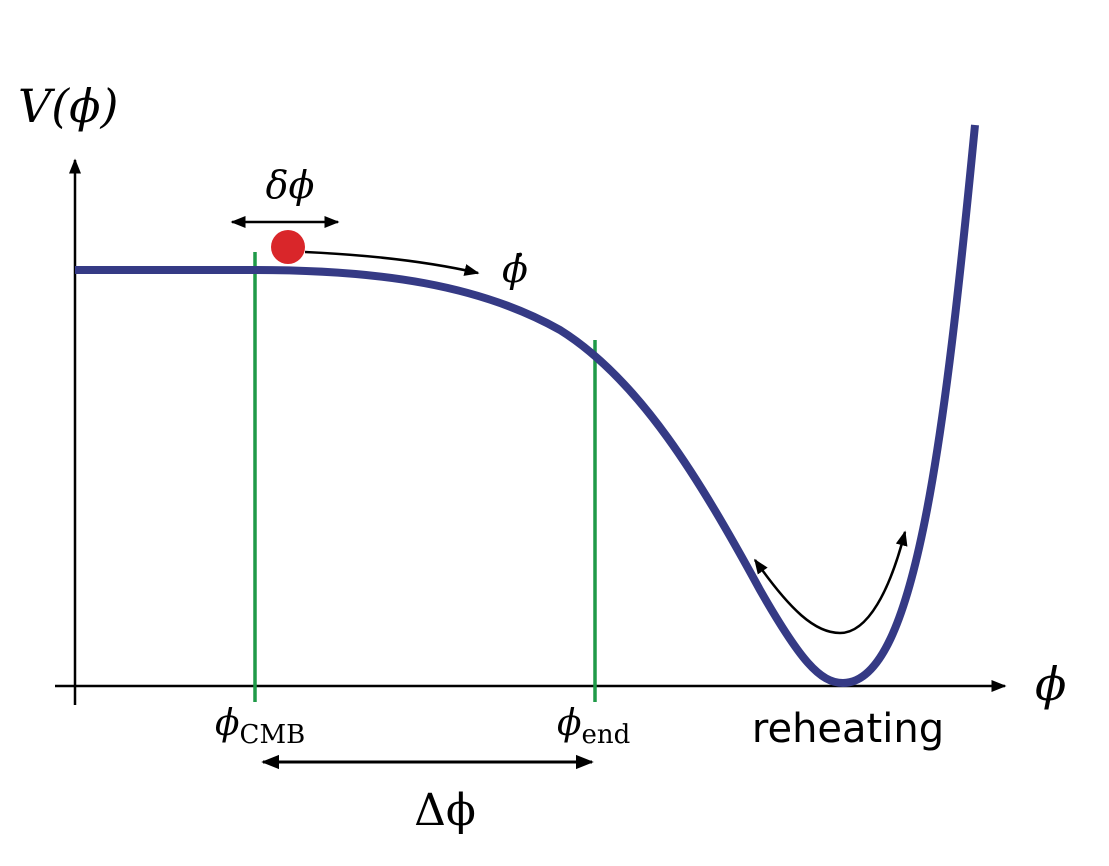  Describe the element at coordinates (68, 106) in the screenshot. I see `y-axis-label: V(ϕ)` at that location.